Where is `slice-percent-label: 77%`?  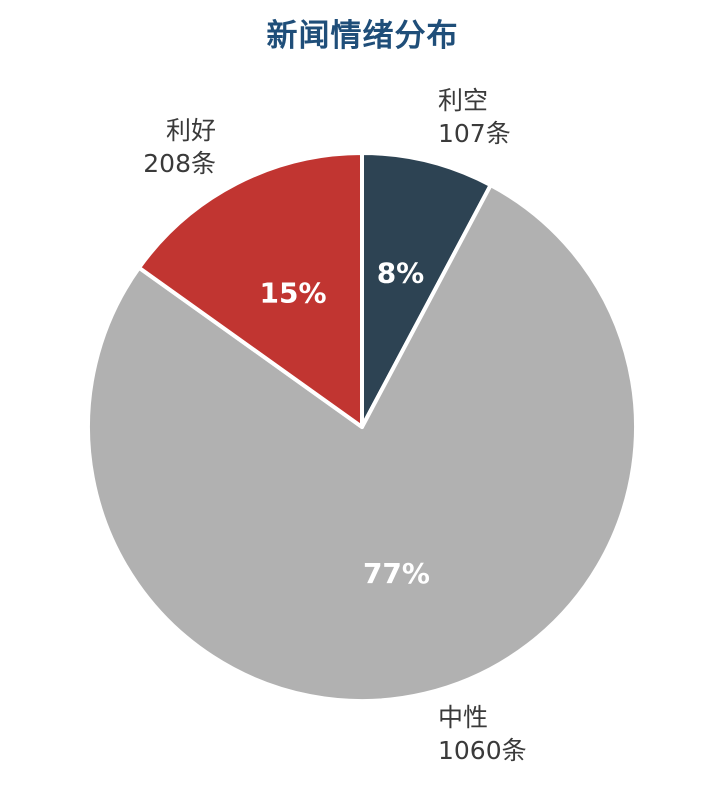
slice-percent-label: 77% is located at coordinates (396, 573).